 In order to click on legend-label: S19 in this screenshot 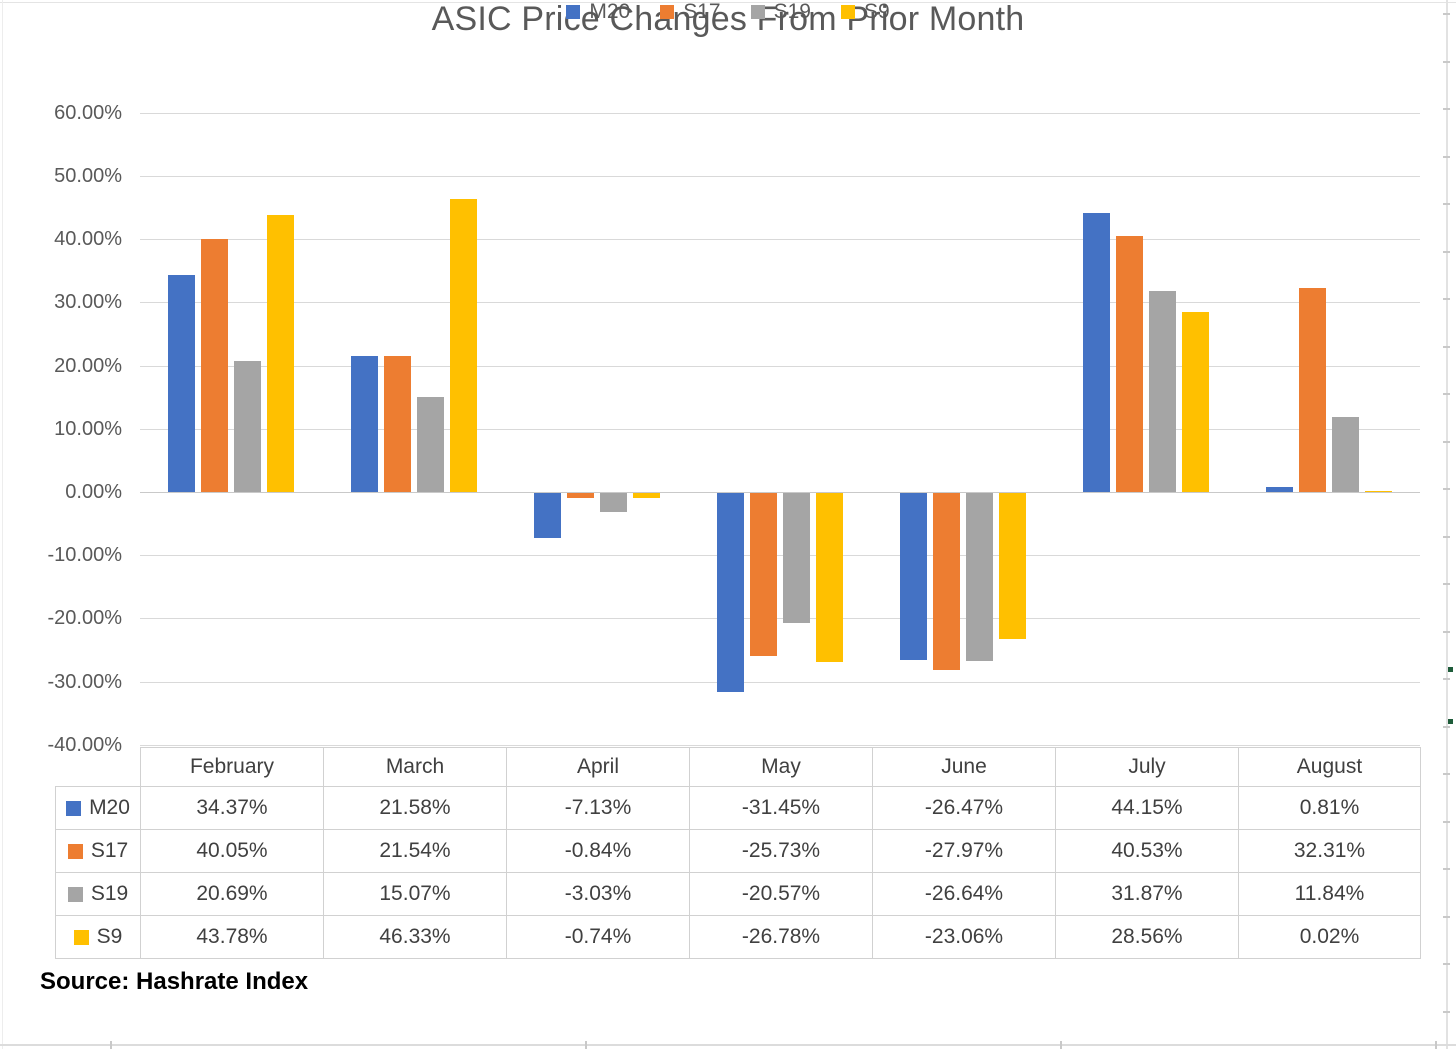, I will do `click(792, 11)`.